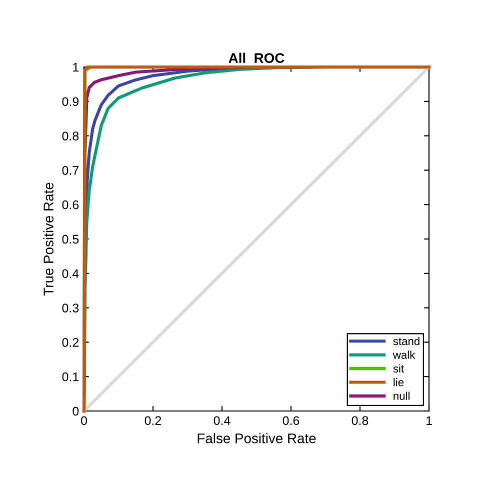 The width and height of the screenshot is (497, 485). What do you see at coordinates (429, 420) in the screenshot?
I see `x-tick-label: 1` at bounding box center [429, 420].